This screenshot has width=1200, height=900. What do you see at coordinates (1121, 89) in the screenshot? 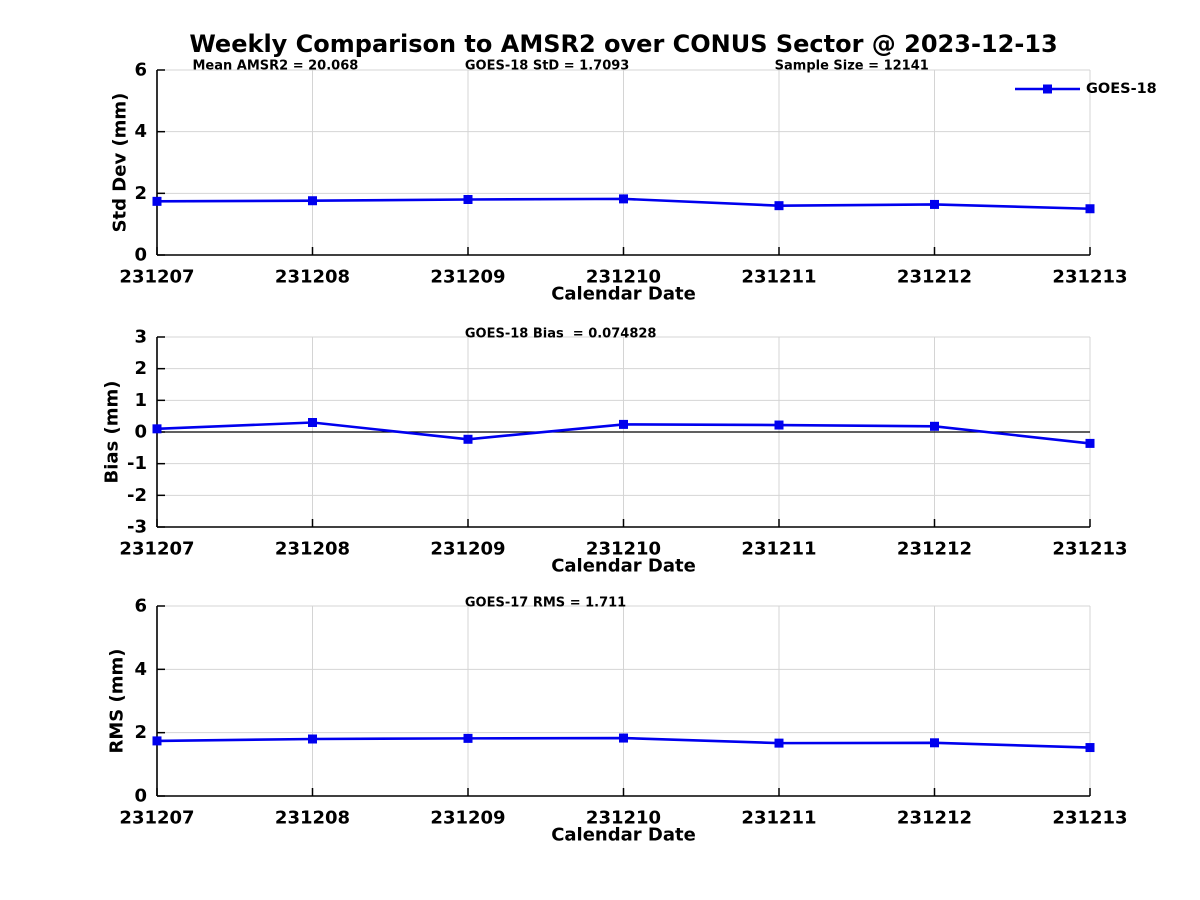
I see `legend-label: GOES-18` at bounding box center [1121, 89].